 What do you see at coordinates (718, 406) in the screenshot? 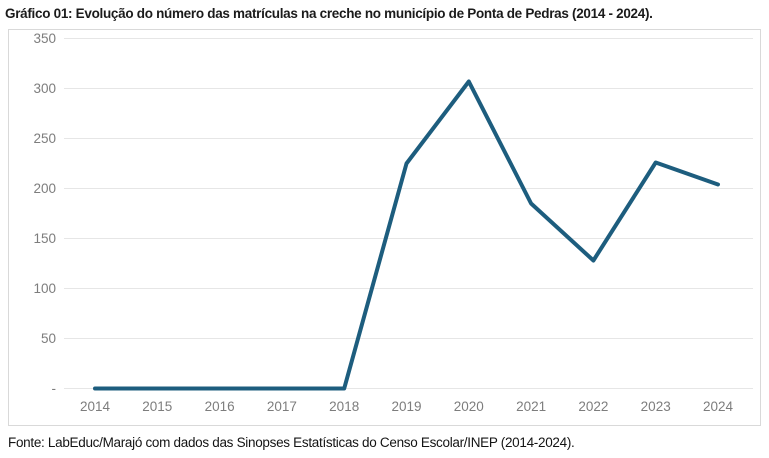
I see `x-tick-label: 2024` at bounding box center [718, 406].